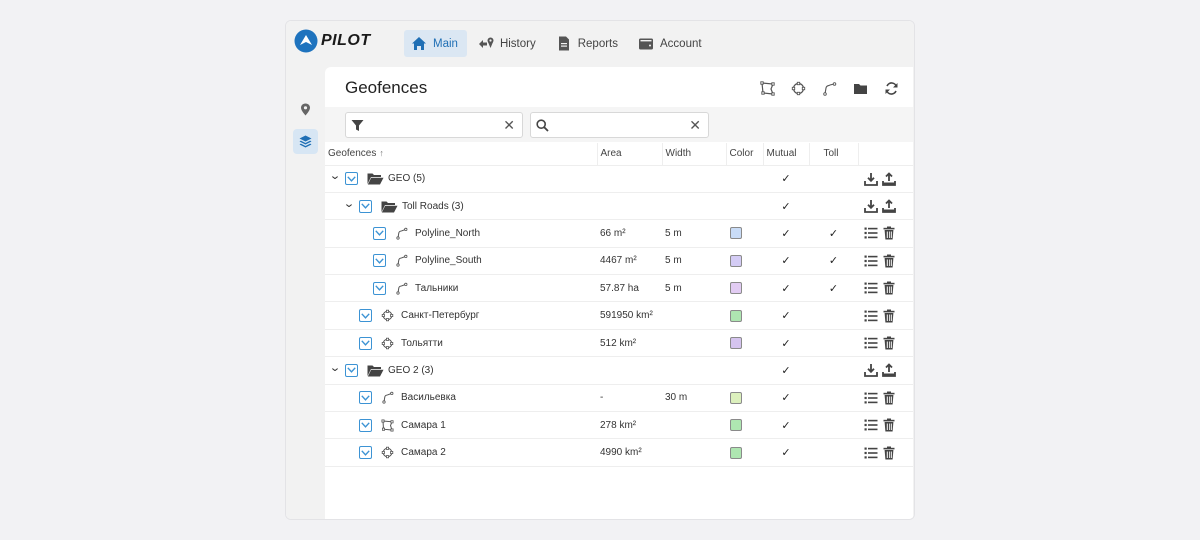 The width and height of the screenshot is (1200, 540). I want to click on add-folder-button, so click(860, 88).